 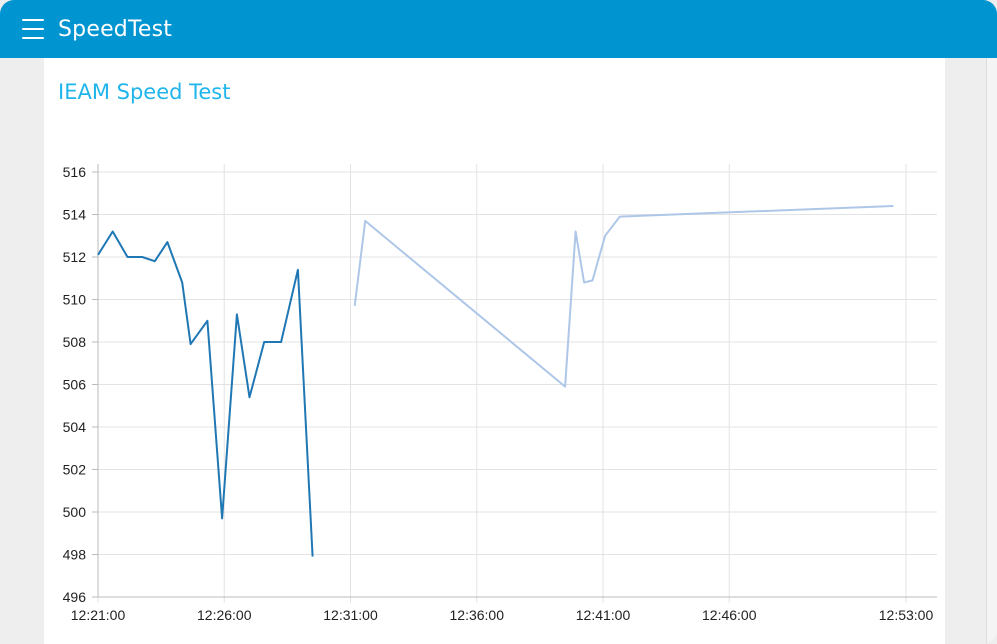 What do you see at coordinates (75, 342) in the screenshot?
I see `y-tick-label: 508` at bounding box center [75, 342].